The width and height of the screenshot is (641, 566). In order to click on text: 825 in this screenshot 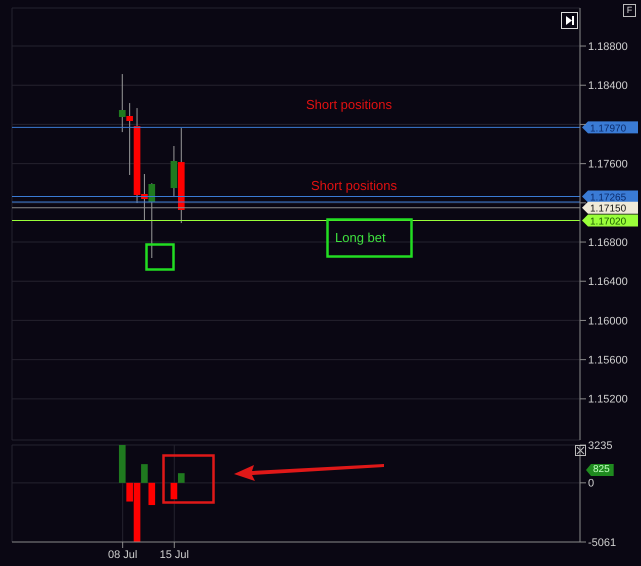, I will do `click(600, 470)`.